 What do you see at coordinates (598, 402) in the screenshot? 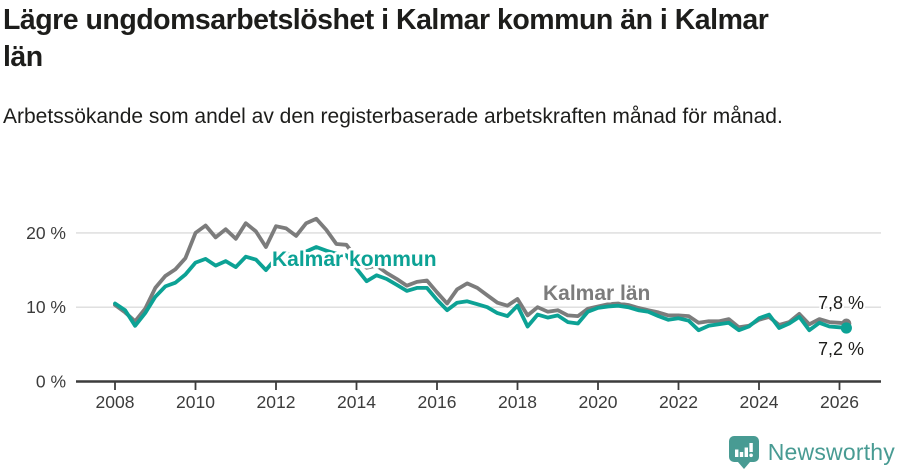
I see `x-tick-label: 2020` at bounding box center [598, 402].